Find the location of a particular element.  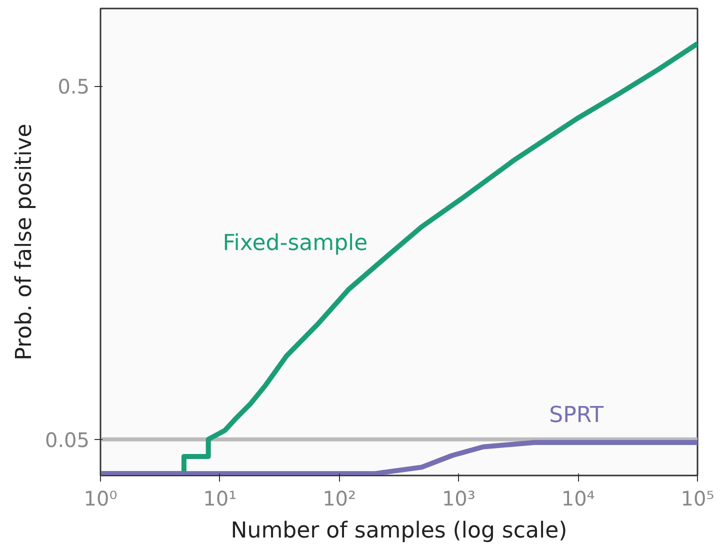

x-tick-label: 10⁴ is located at coordinates (578, 498).